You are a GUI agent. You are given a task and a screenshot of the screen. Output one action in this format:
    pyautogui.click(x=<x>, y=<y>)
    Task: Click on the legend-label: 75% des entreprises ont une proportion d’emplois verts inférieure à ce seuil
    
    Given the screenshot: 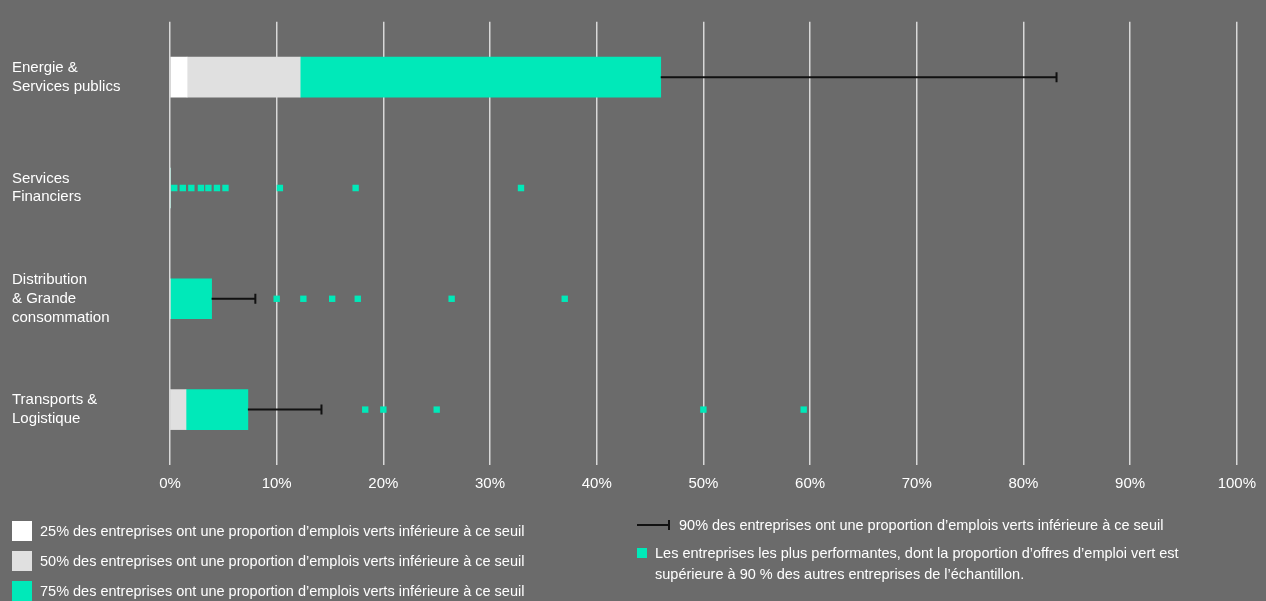 What is the action you would take?
    pyautogui.click(x=282, y=591)
    